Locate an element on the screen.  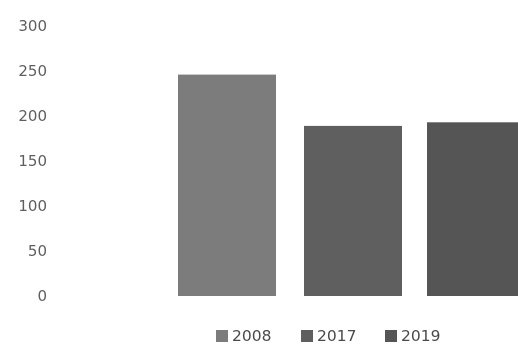
y-tick-label: 250 is located at coordinates (32, 71).